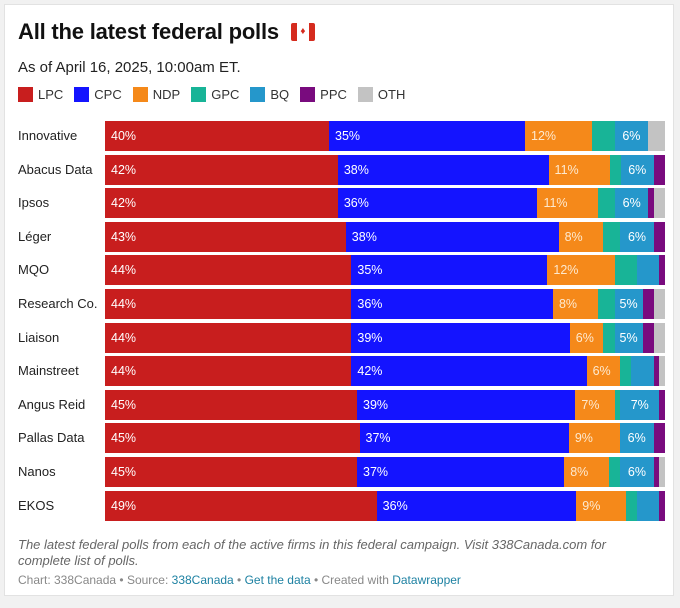  What do you see at coordinates (39, 337) in the screenshot?
I see `pollster-label: Liaison` at bounding box center [39, 337].